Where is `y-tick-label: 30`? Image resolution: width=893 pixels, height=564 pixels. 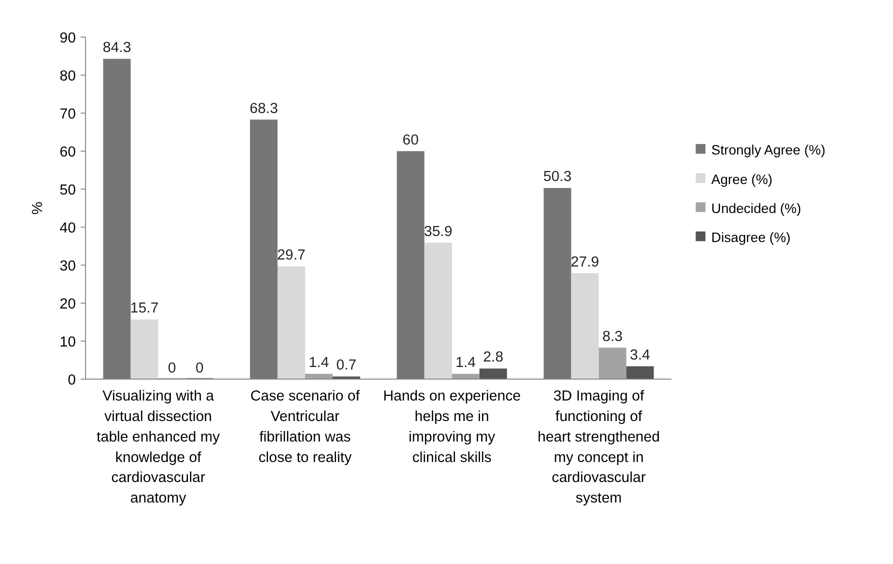 y-tick-label: 30 is located at coordinates (68, 266).